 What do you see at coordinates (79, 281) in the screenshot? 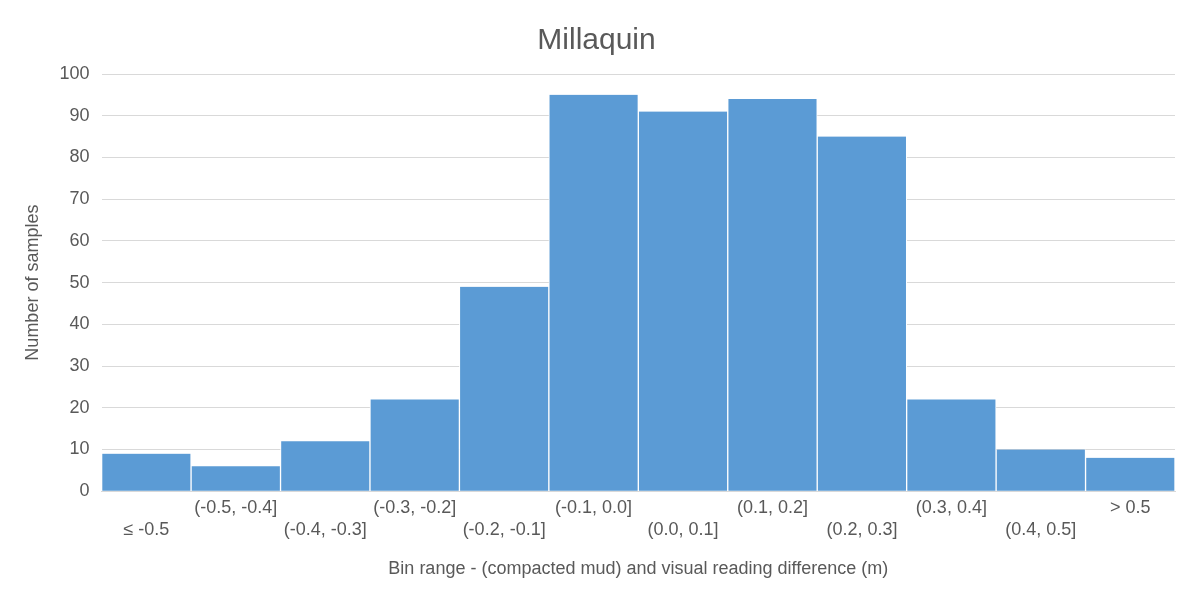
I see `y-tick-label: 50` at bounding box center [79, 281].